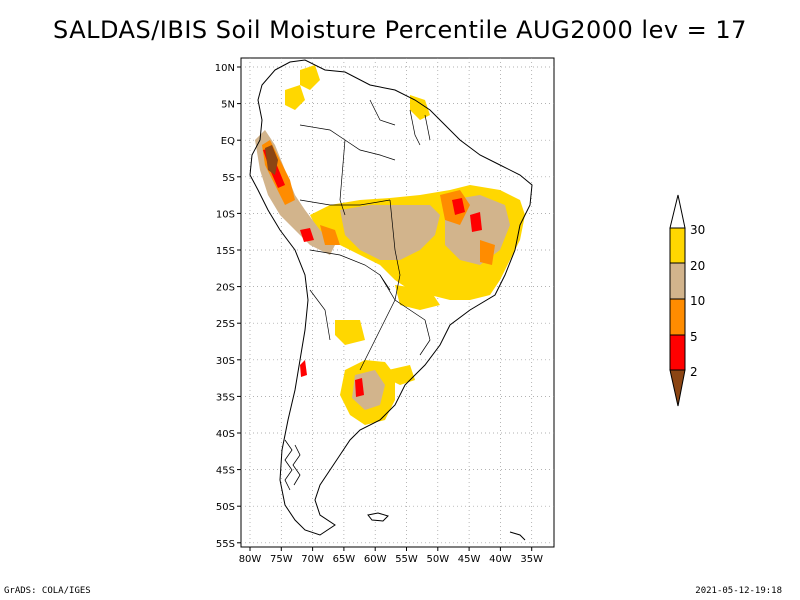 This screenshot has width=800, height=600. I want to click on lon-label: 75W, so click(281, 559).